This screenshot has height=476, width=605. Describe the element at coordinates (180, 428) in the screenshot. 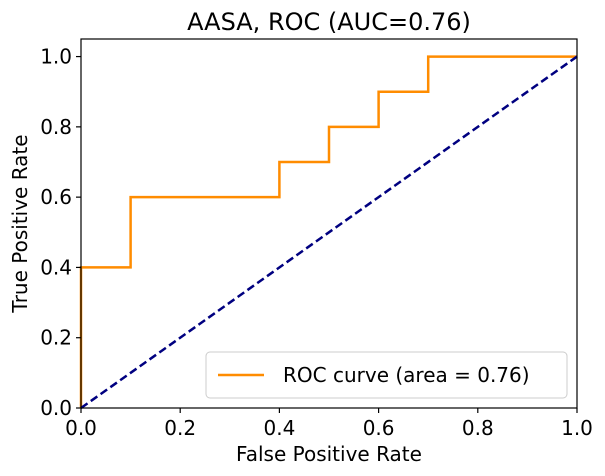

I see `x-tick-label: 0.2` at that location.